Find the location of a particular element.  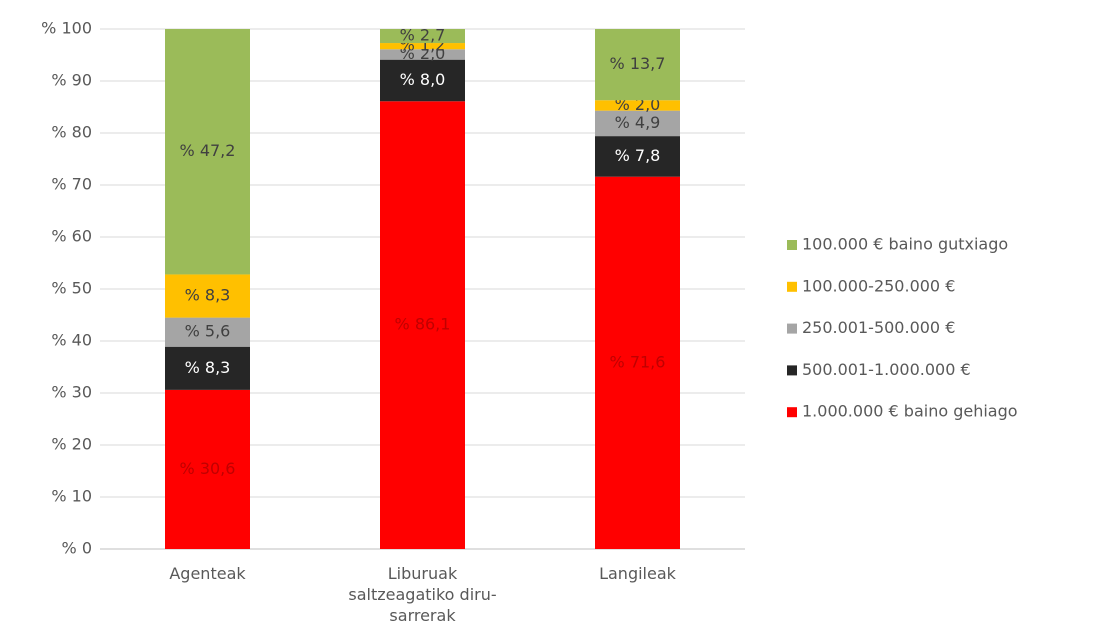

data-label: % 5,6 is located at coordinates (208, 331).